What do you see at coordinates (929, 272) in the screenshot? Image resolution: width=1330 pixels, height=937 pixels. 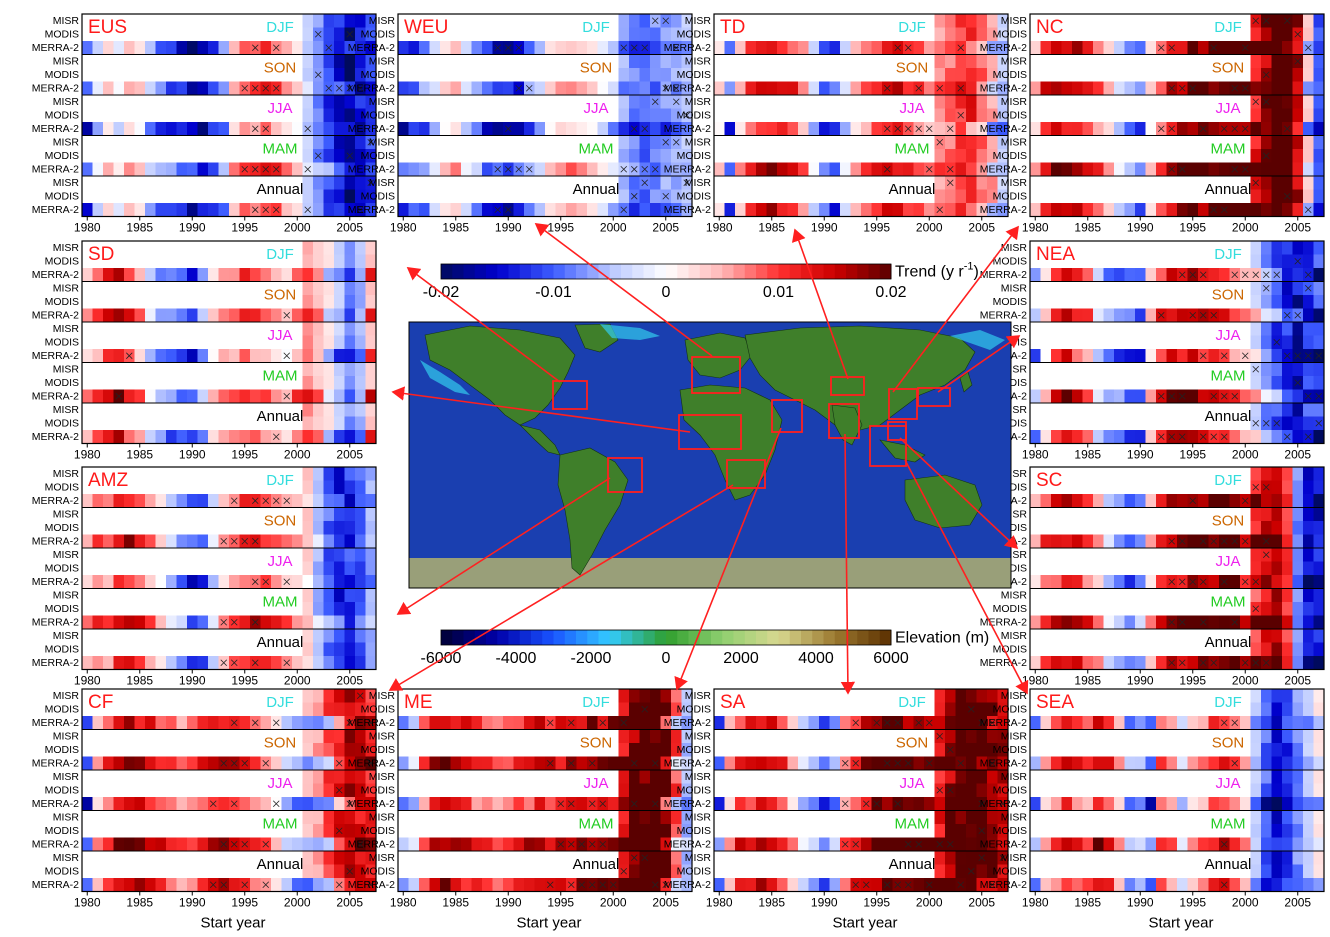 I see `colorbar-title-main: Trend (y r` at bounding box center [929, 272].